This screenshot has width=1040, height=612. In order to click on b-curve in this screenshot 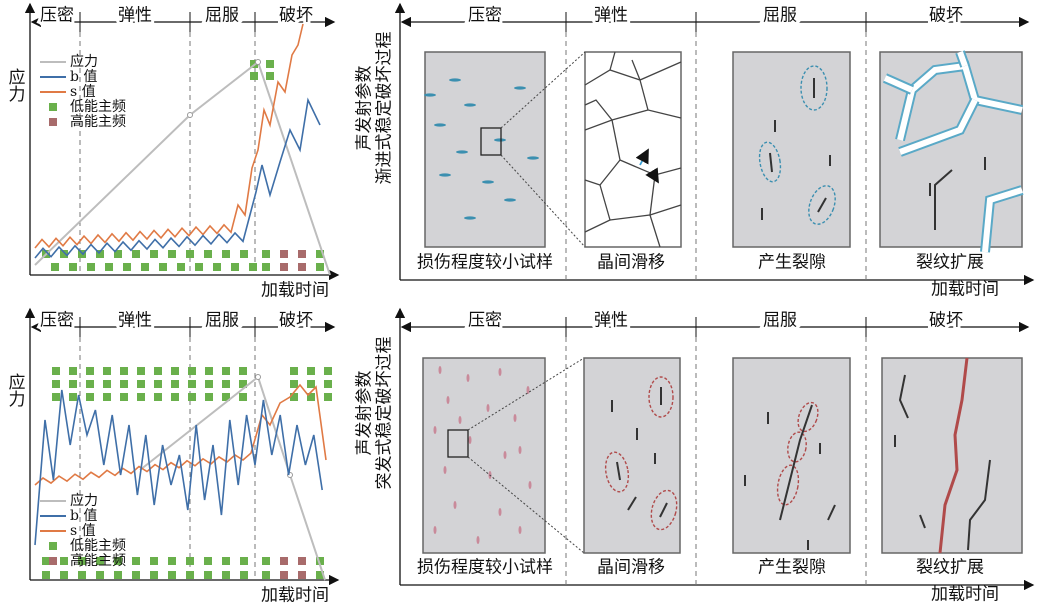, I will do `click(178, 467)`.